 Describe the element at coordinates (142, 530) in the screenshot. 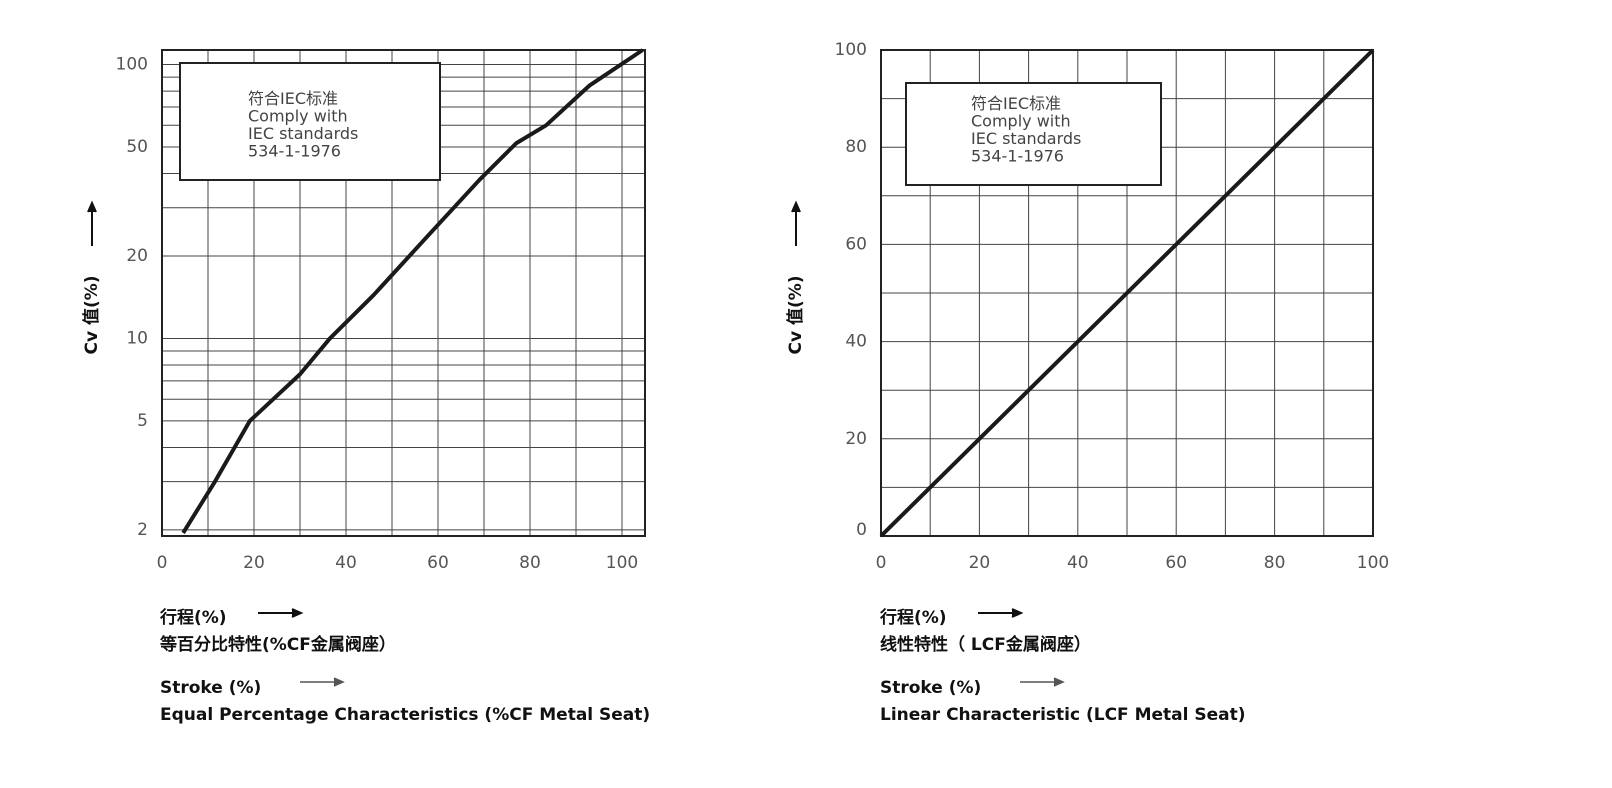

I see `y-tick-label: 2` at that location.